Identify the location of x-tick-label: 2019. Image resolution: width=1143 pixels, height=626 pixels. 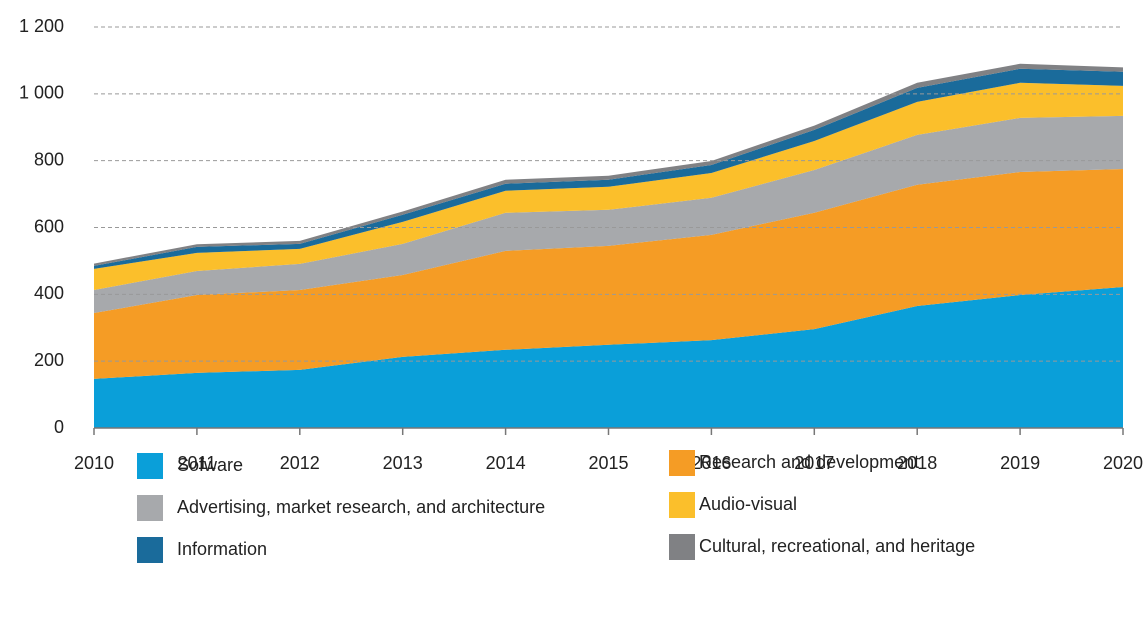
(1020, 463).